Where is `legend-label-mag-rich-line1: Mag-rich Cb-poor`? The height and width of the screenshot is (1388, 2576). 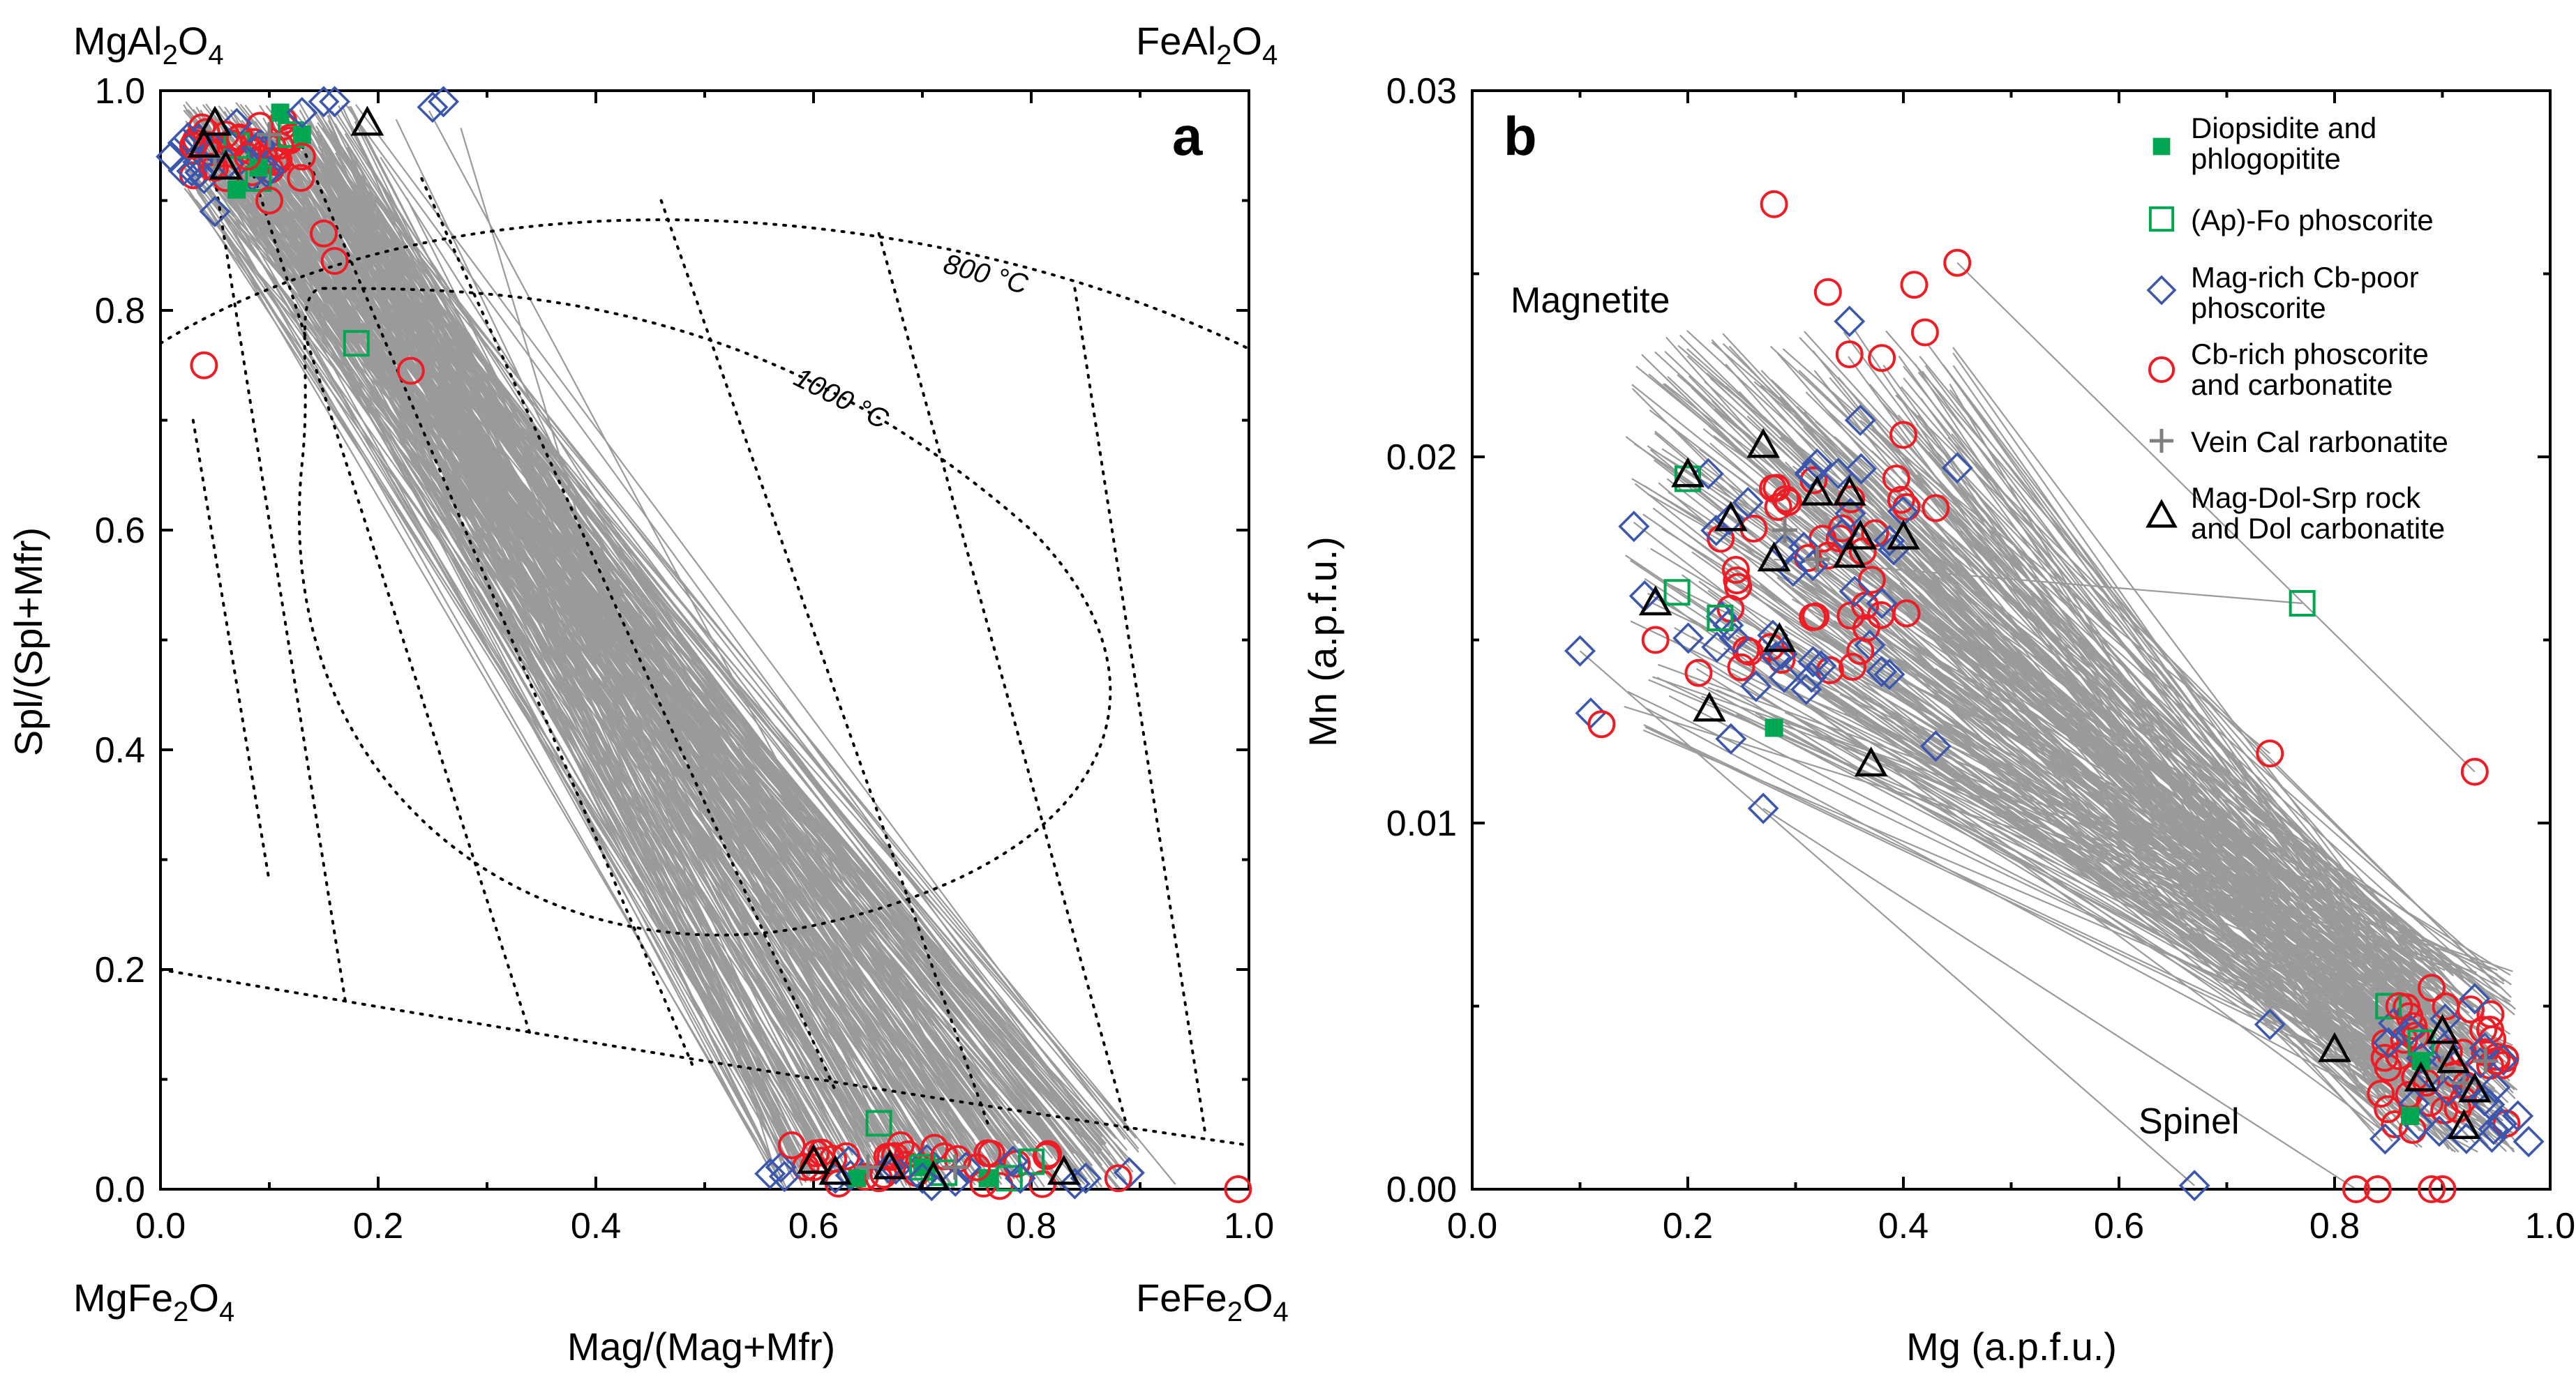 legend-label-mag-rich-line1: Mag-rich Cb-poor is located at coordinates (2305, 277).